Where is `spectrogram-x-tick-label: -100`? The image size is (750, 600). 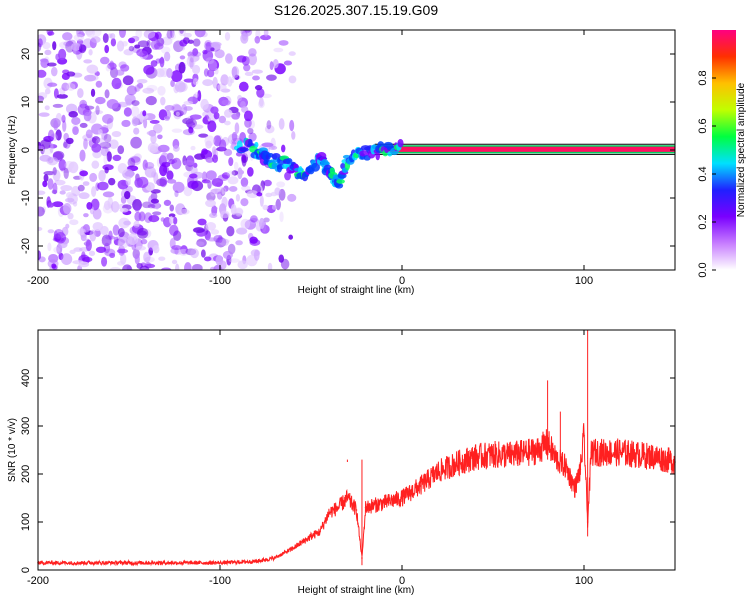 spectrogram-x-tick-label: -100 is located at coordinates (220, 281).